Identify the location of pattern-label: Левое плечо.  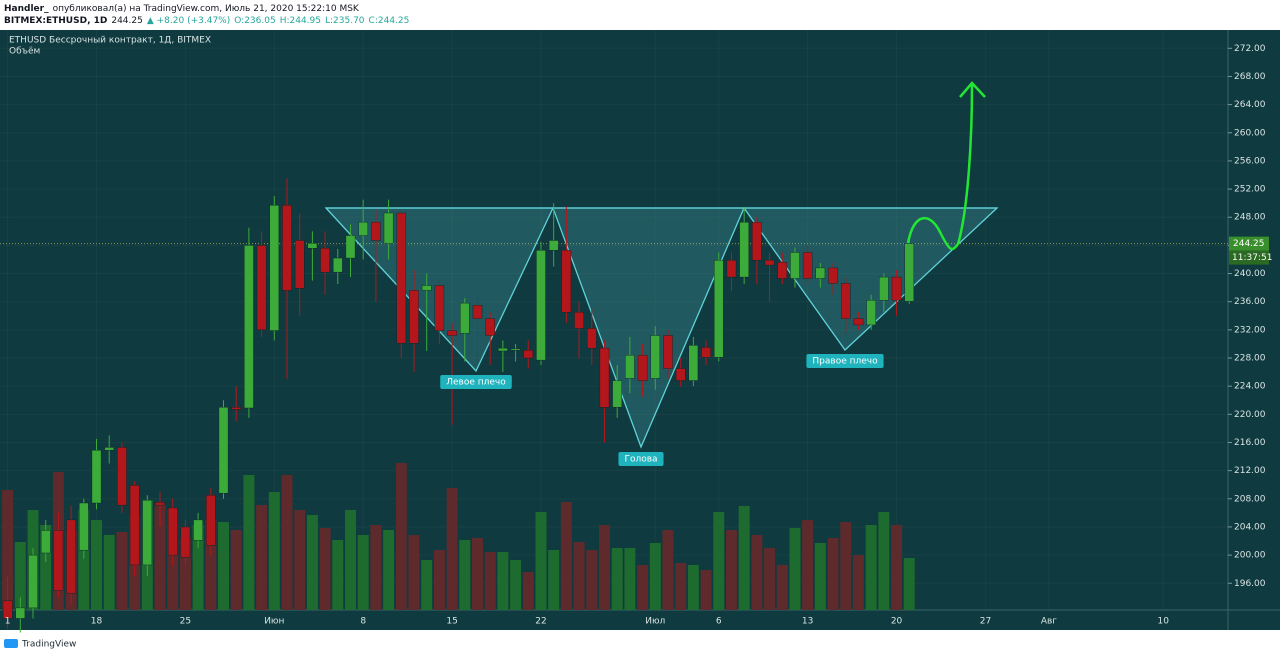
(476, 383).